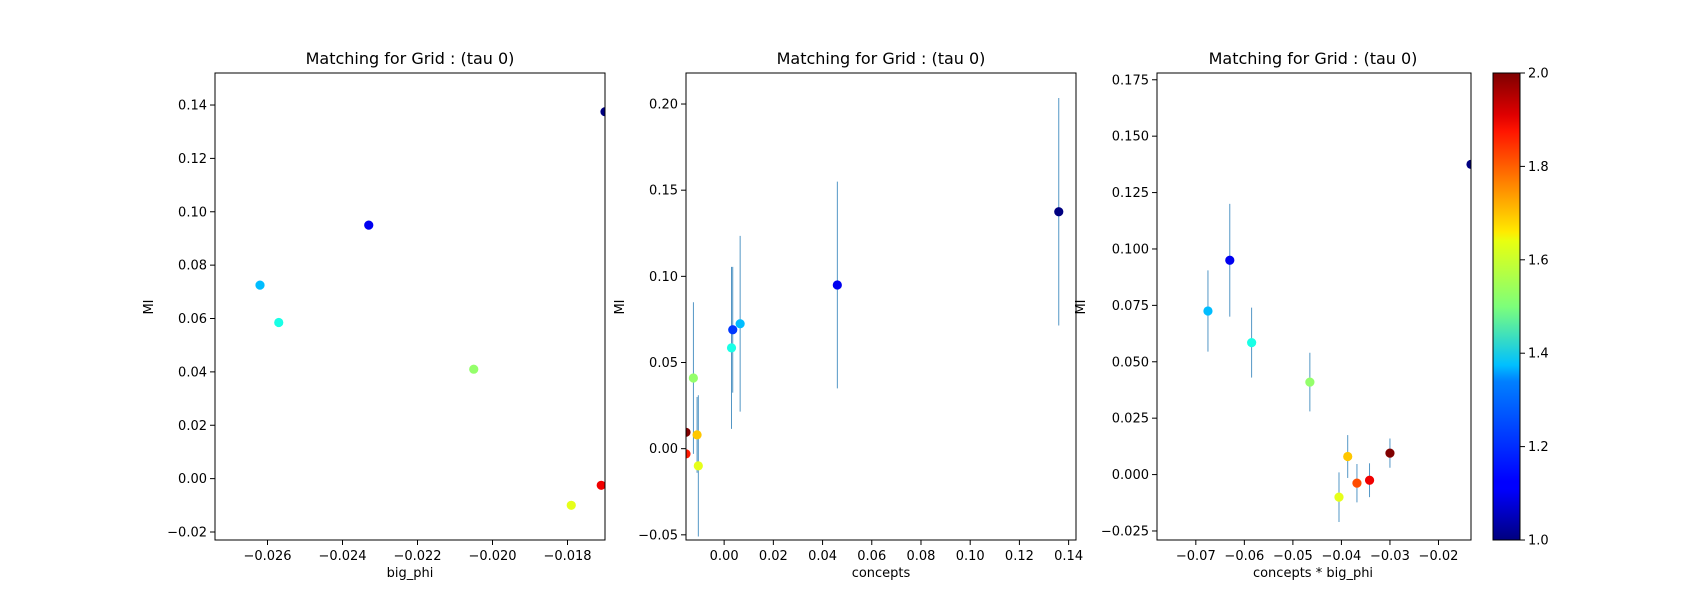 The height and width of the screenshot is (600, 1700). What do you see at coordinates (1390, 556) in the screenshot?
I see `x-tick-label: −0.03` at bounding box center [1390, 556].